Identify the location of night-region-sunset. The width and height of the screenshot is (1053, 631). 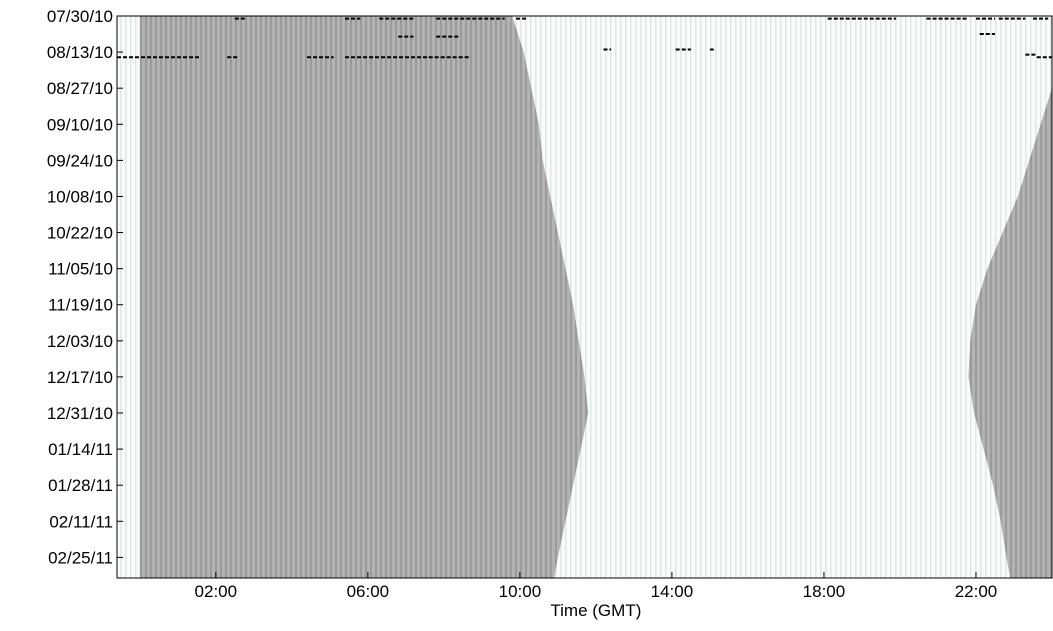
(1010, 297).